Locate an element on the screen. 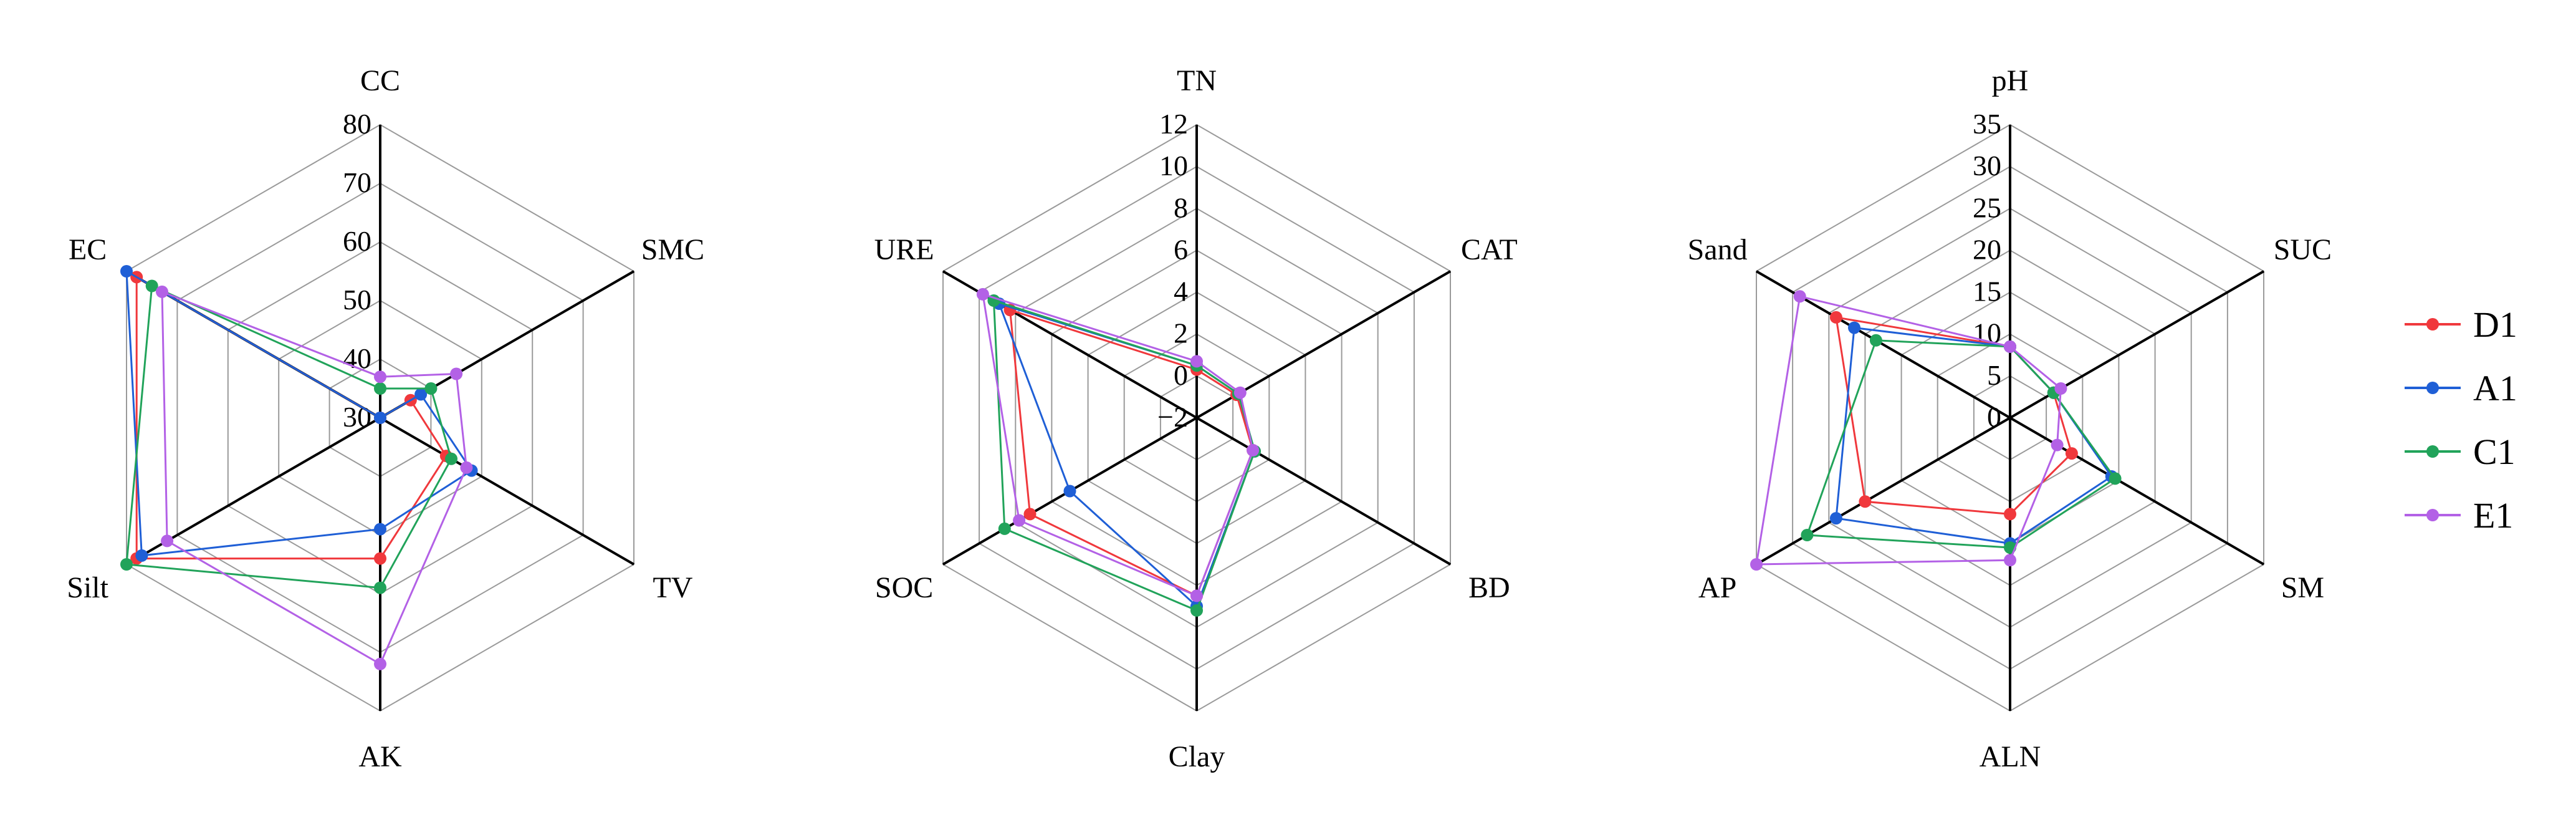  axis-label: TN is located at coordinates (1197, 80).